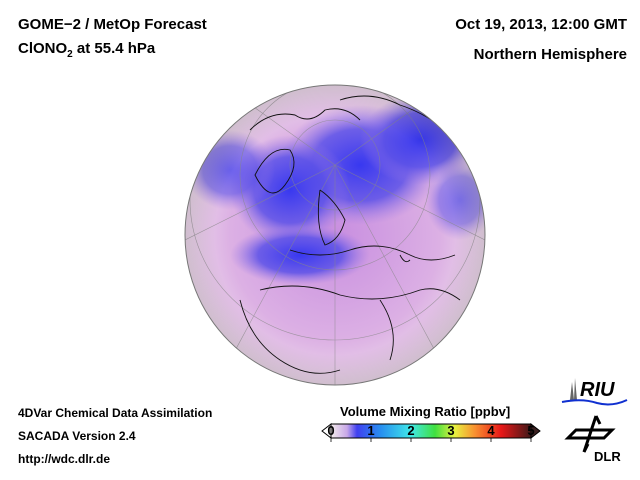  What do you see at coordinates (550, 54) in the screenshot?
I see `region: Northern Hemisphere` at bounding box center [550, 54].